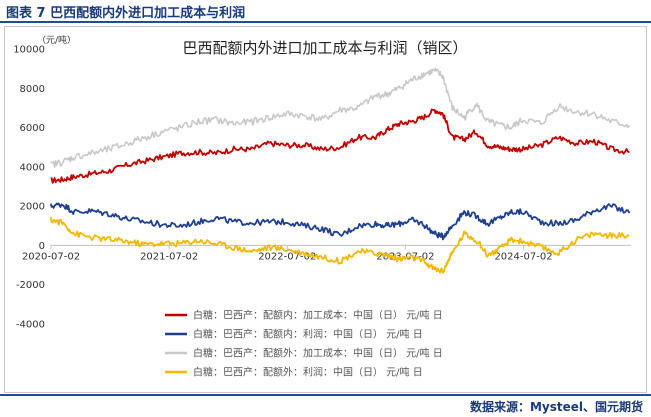 This screenshot has width=651, height=417. Describe the element at coordinates (318, 315) in the screenshot. I see `legend-label-1: 白糖：巴西产：配额内：加工成本：中国（日） 元/吨 日` at that location.